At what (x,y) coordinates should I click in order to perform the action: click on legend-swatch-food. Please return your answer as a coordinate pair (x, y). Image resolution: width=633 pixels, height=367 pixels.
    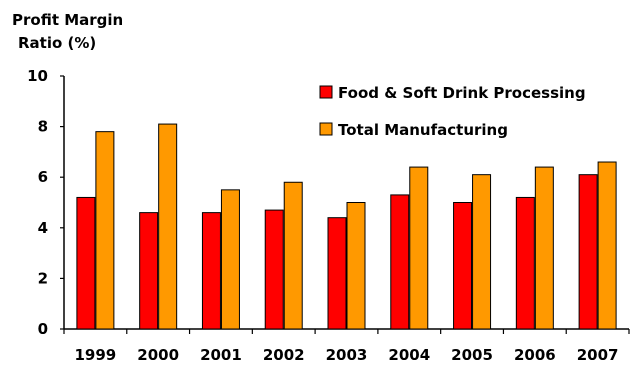
    Looking at the image, I should click on (326, 92).